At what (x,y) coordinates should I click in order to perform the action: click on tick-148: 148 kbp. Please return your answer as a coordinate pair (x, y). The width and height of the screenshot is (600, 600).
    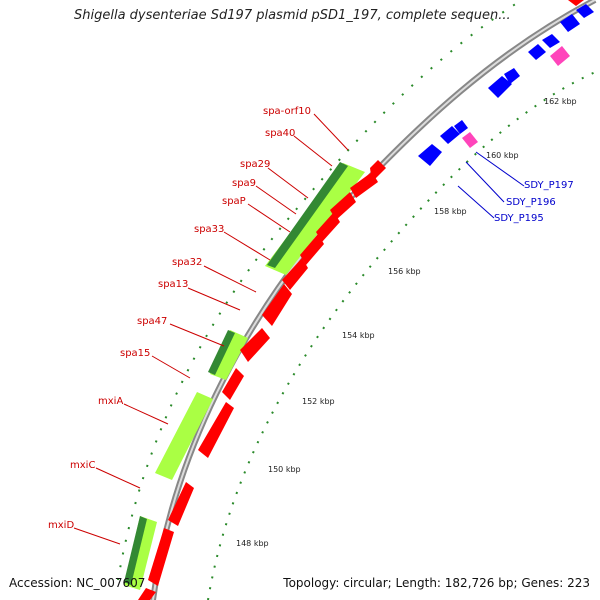
    Looking at the image, I should click on (252, 543).